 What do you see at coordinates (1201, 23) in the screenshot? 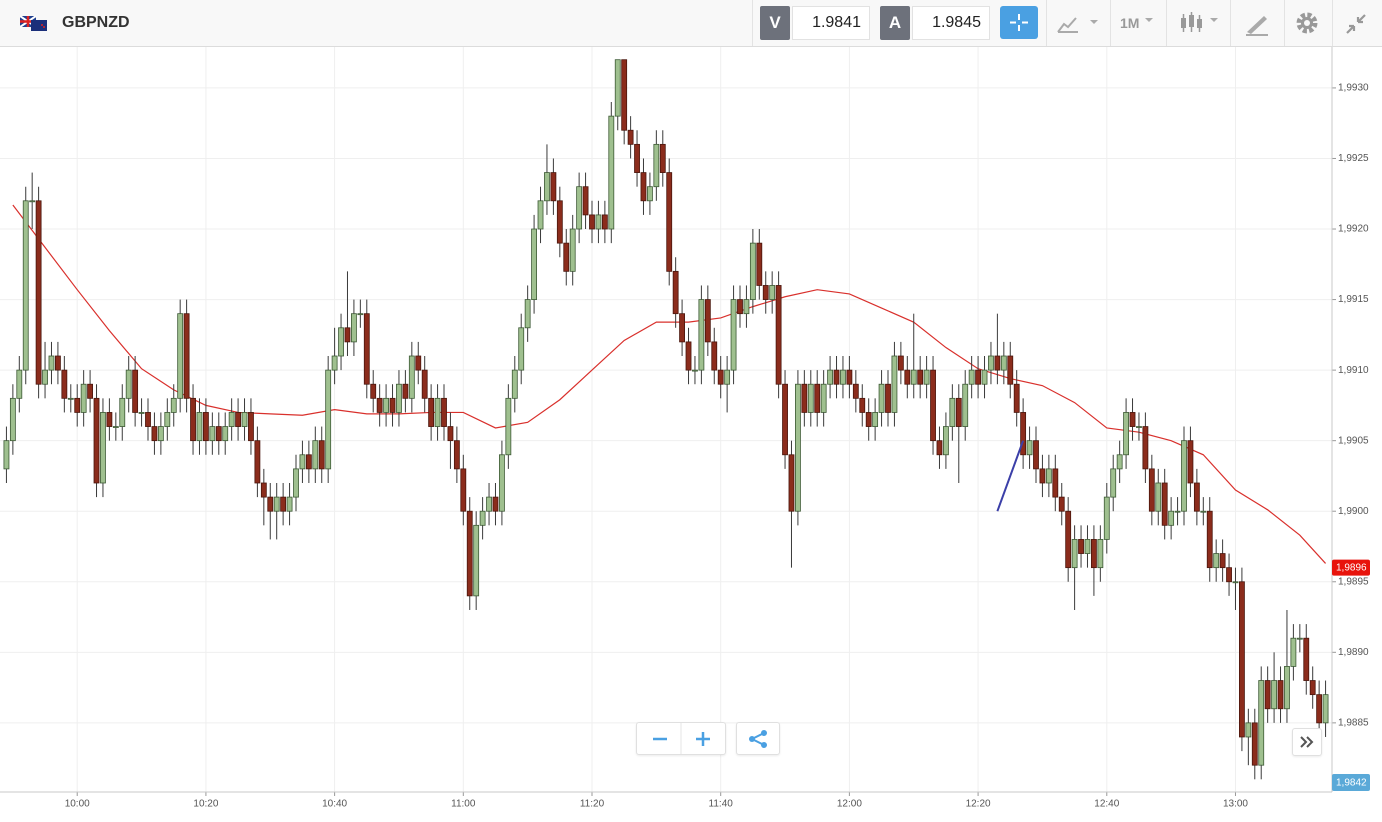
I see `candle-style-button` at bounding box center [1201, 23].